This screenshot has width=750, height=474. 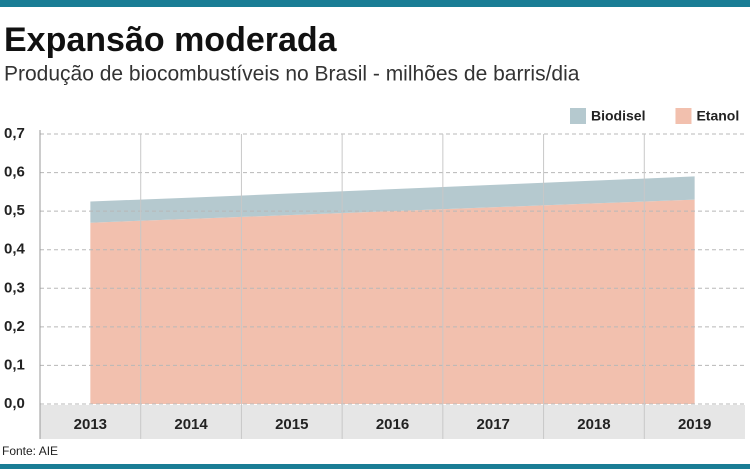 What do you see at coordinates (14, 403) in the screenshot?
I see `y-tick-label: 0,0` at bounding box center [14, 403].